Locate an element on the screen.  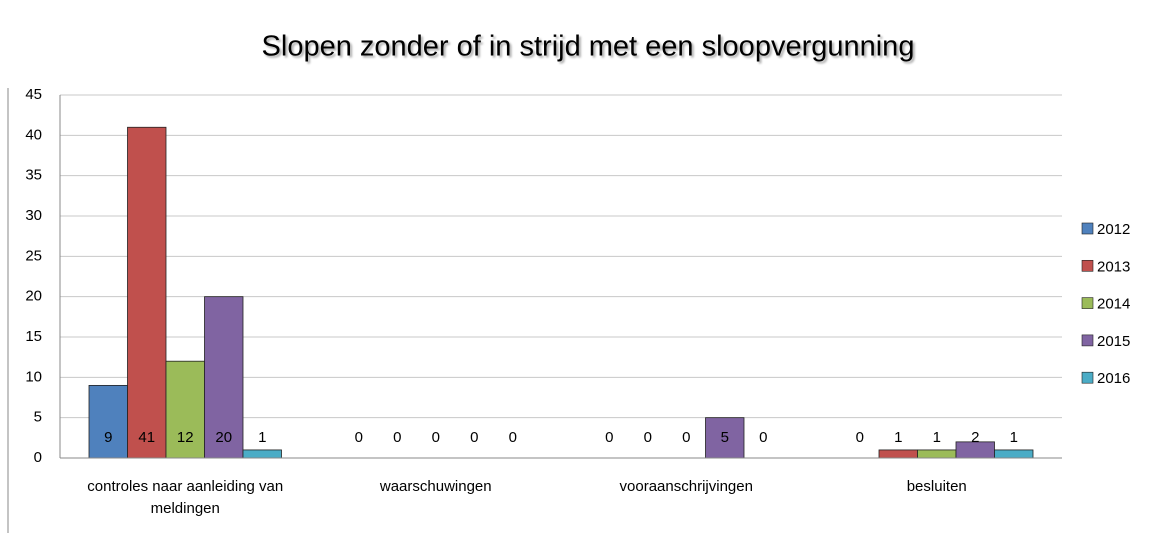
legend-label: 2014 is located at coordinates (1113, 304).